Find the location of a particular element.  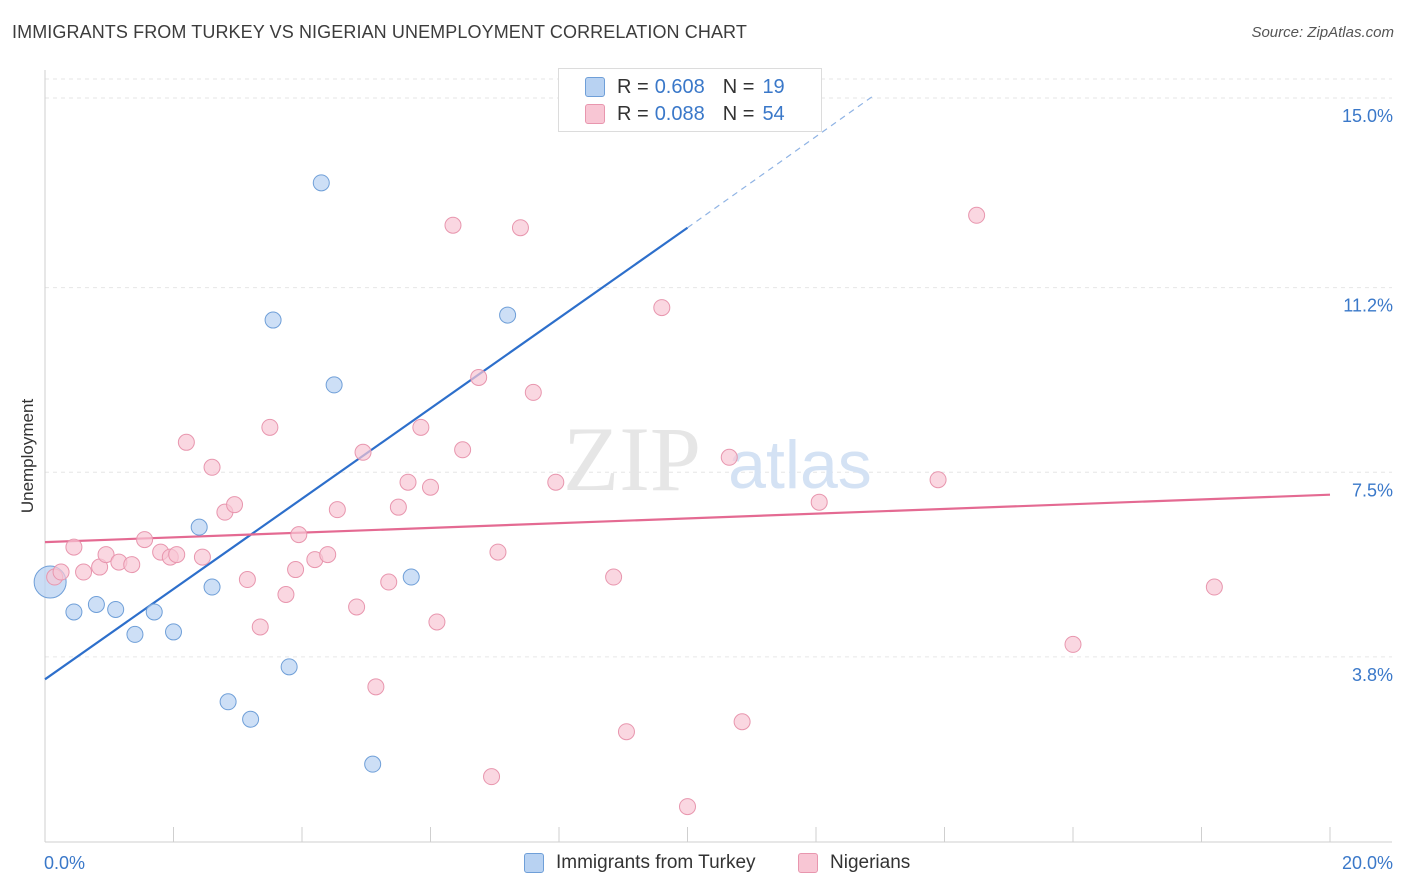

y-tick-label: 11.2% is located at coordinates (1368, 306).